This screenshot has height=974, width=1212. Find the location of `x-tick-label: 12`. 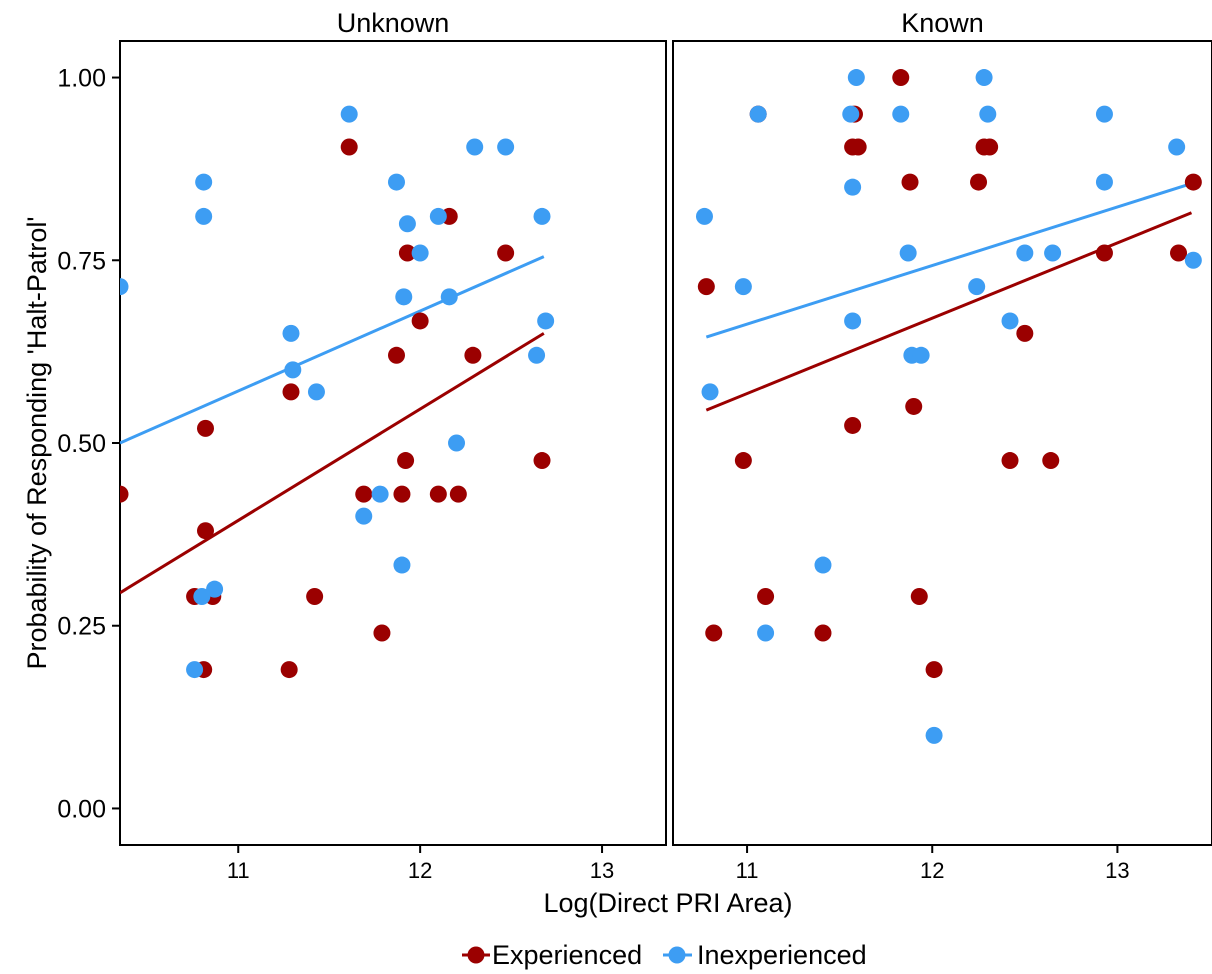

x-tick-label: 12 is located at coordinates (932, 870).